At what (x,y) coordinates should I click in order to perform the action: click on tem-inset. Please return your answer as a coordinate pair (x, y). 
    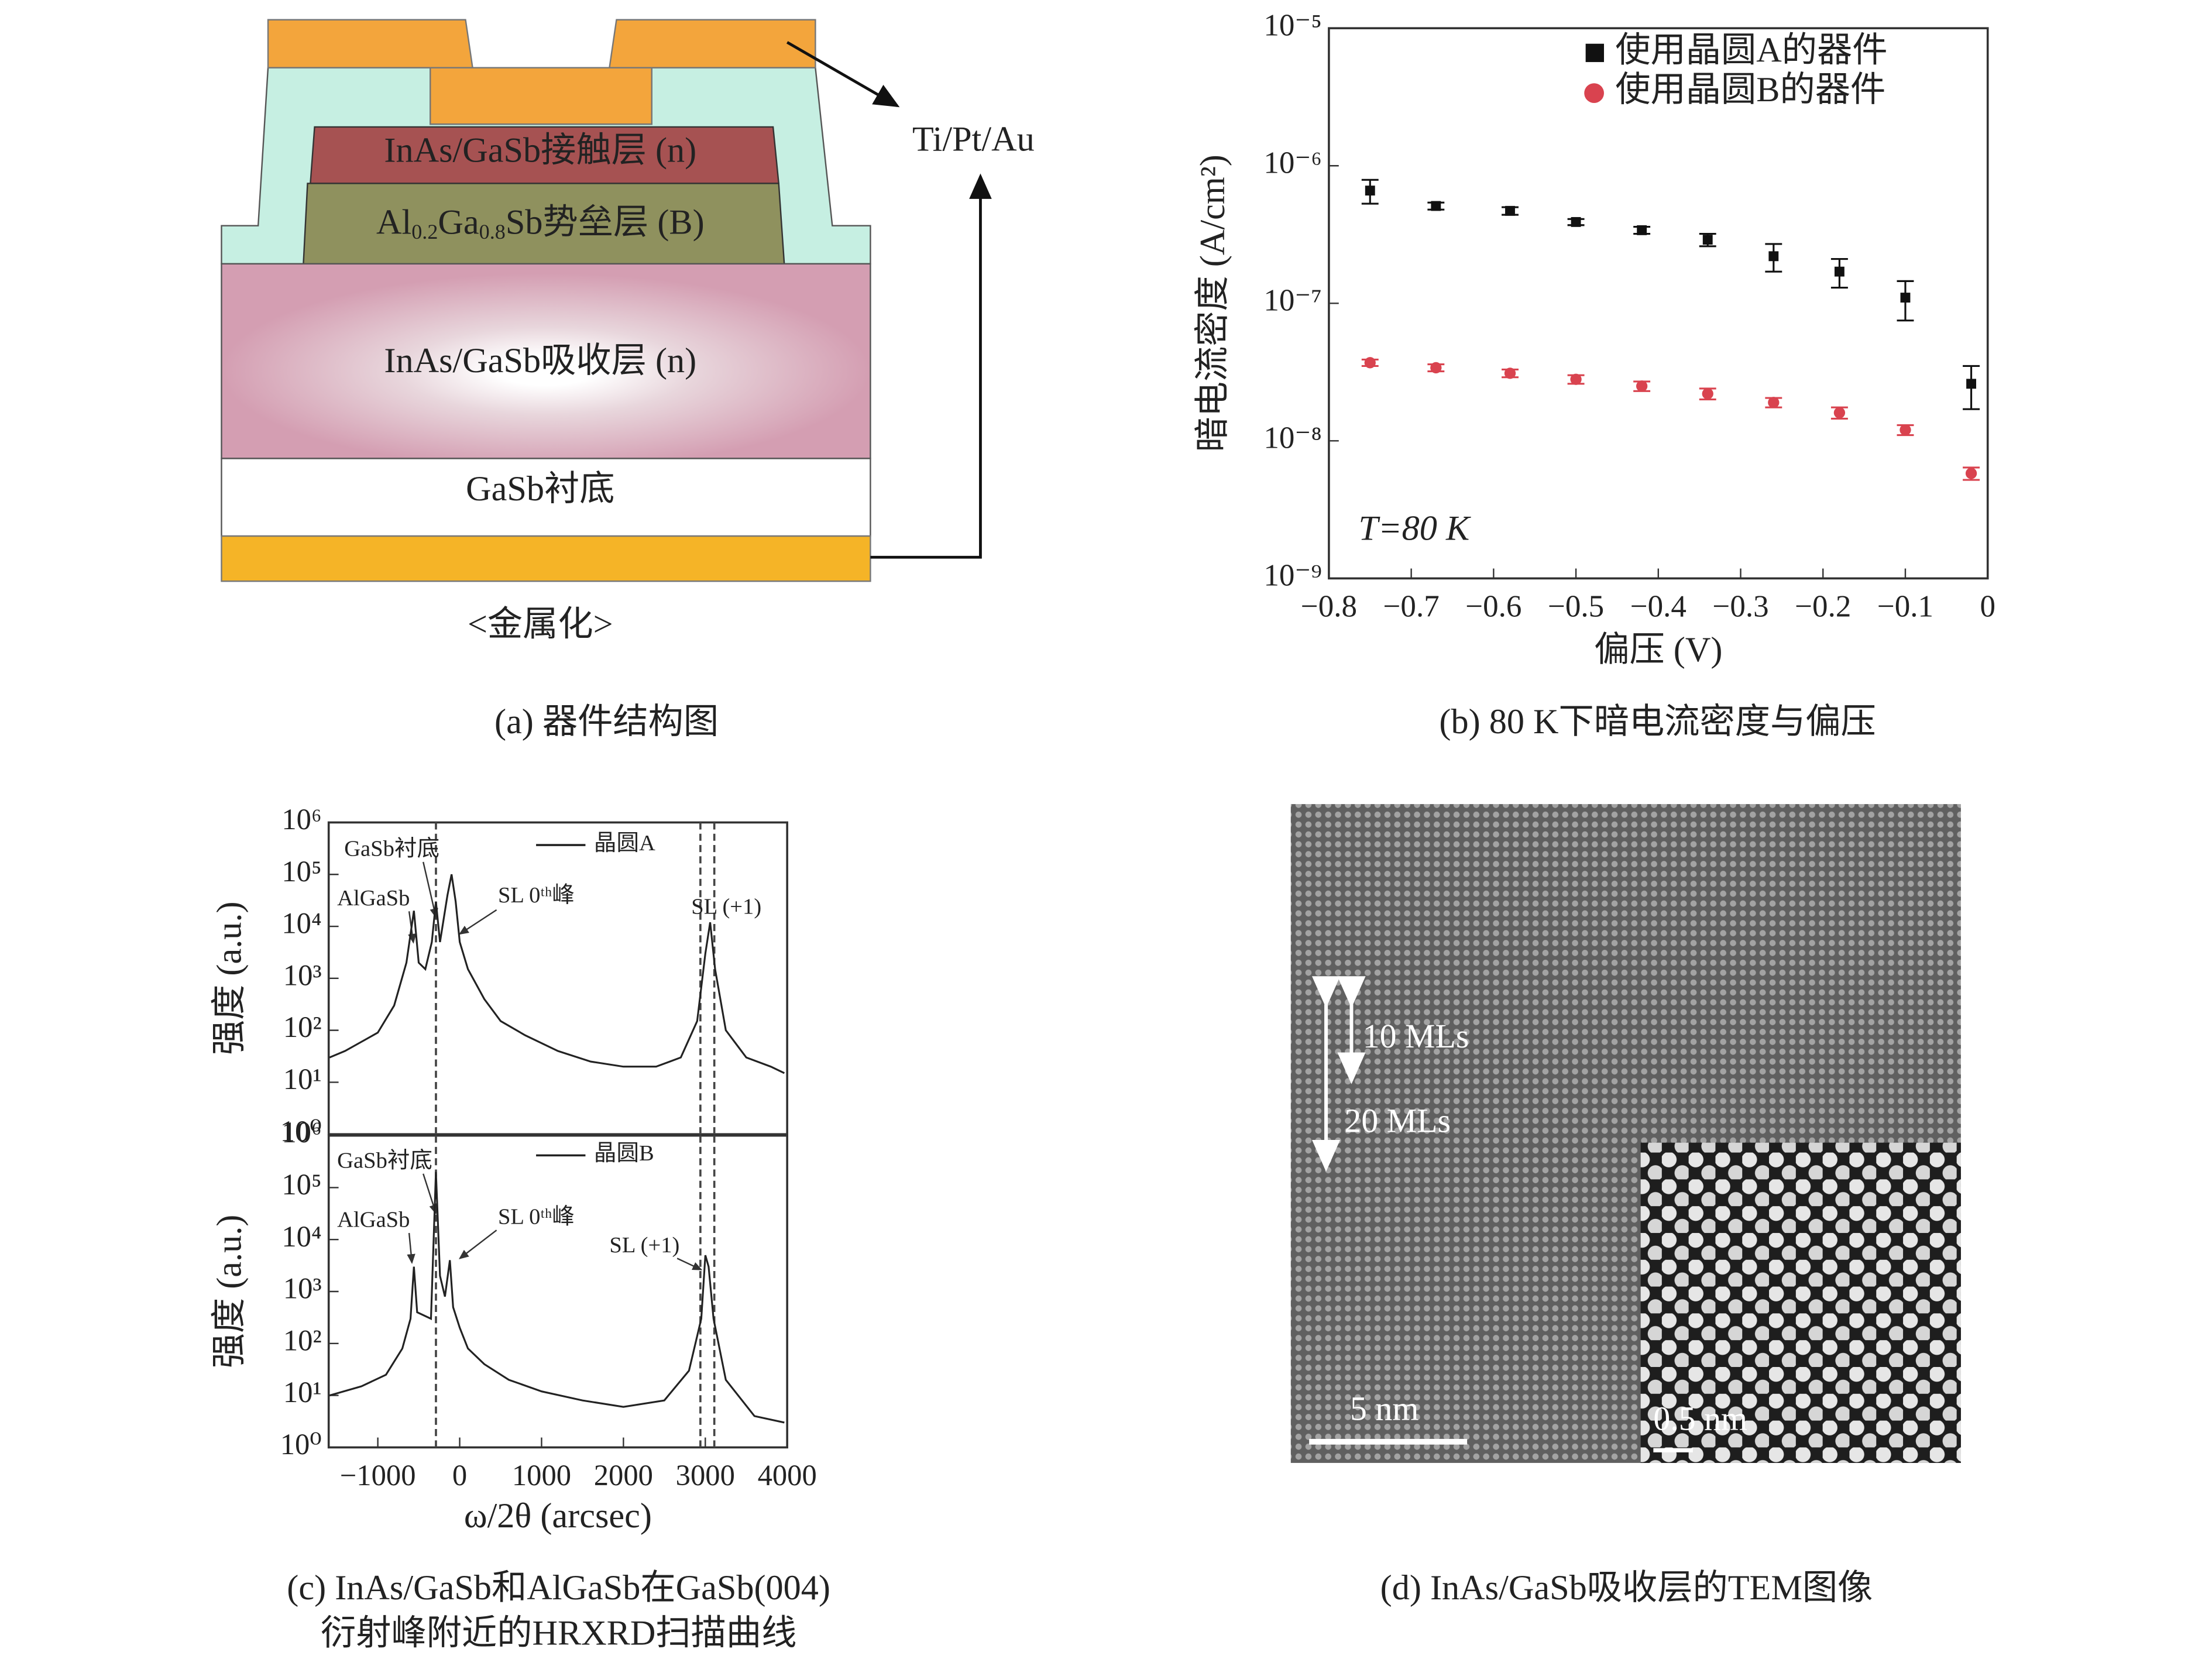
    Looking at the image, I should click on (1800, 1302).